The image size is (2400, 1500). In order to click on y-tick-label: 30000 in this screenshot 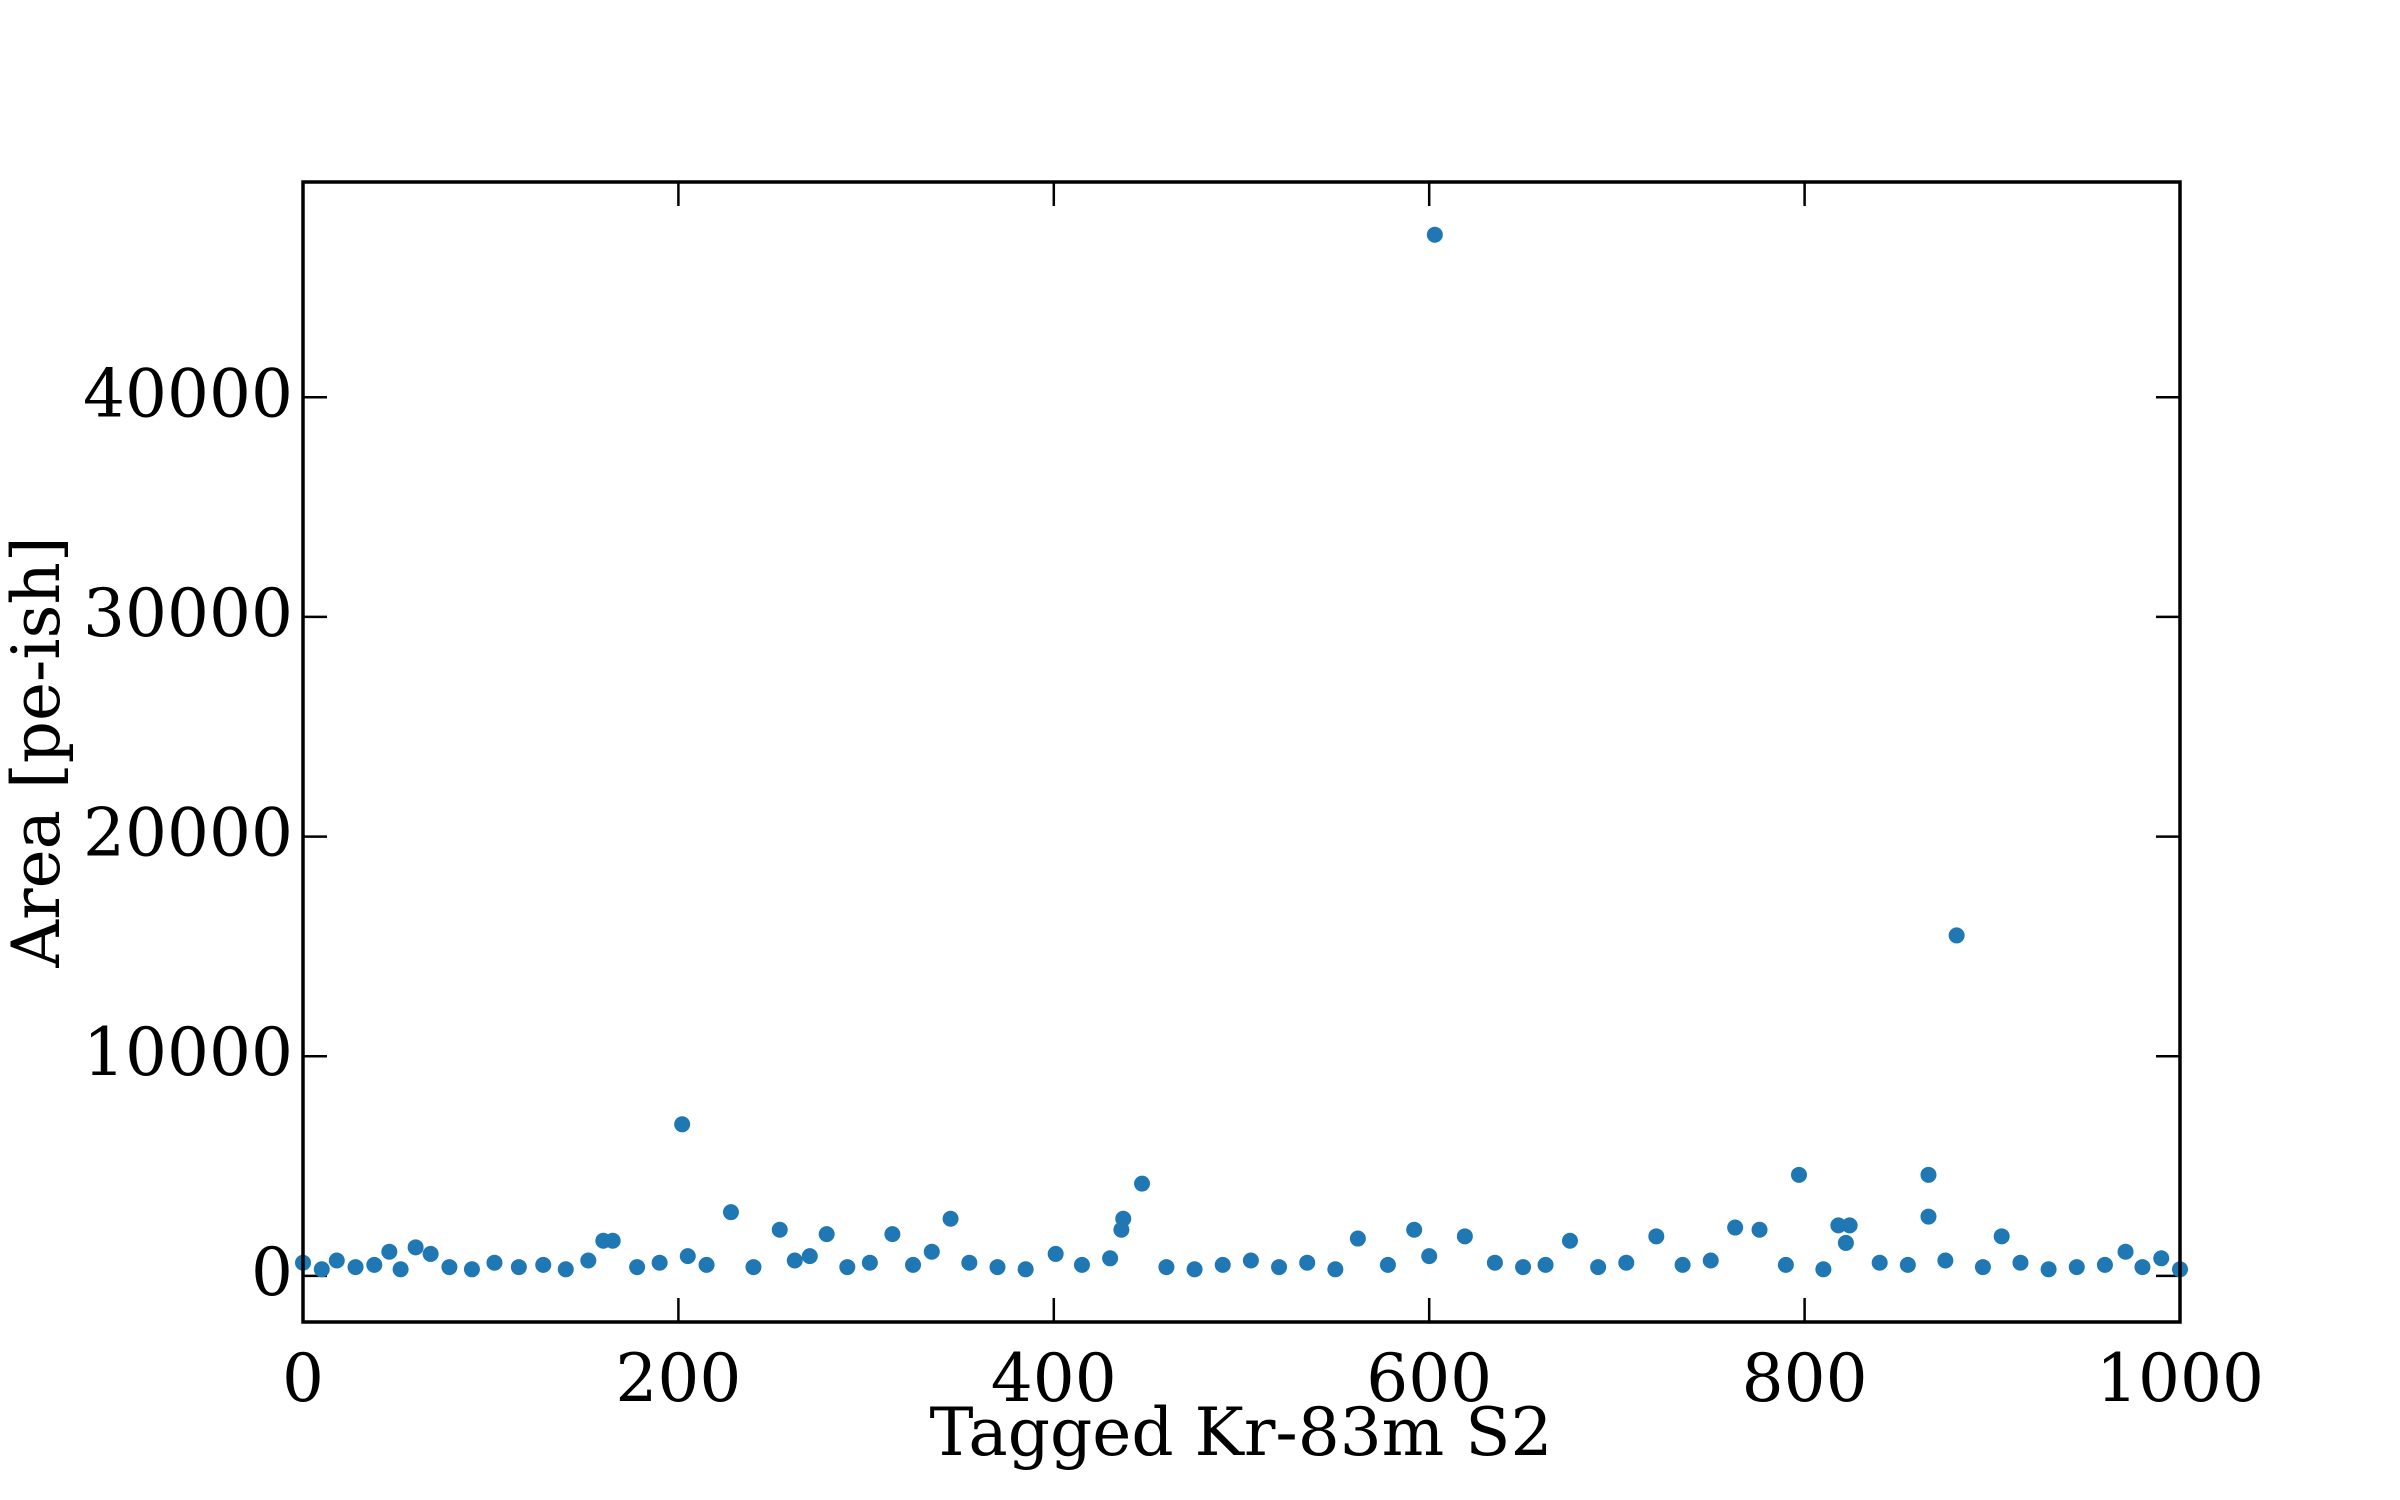, I will do `click(188, 613)`.